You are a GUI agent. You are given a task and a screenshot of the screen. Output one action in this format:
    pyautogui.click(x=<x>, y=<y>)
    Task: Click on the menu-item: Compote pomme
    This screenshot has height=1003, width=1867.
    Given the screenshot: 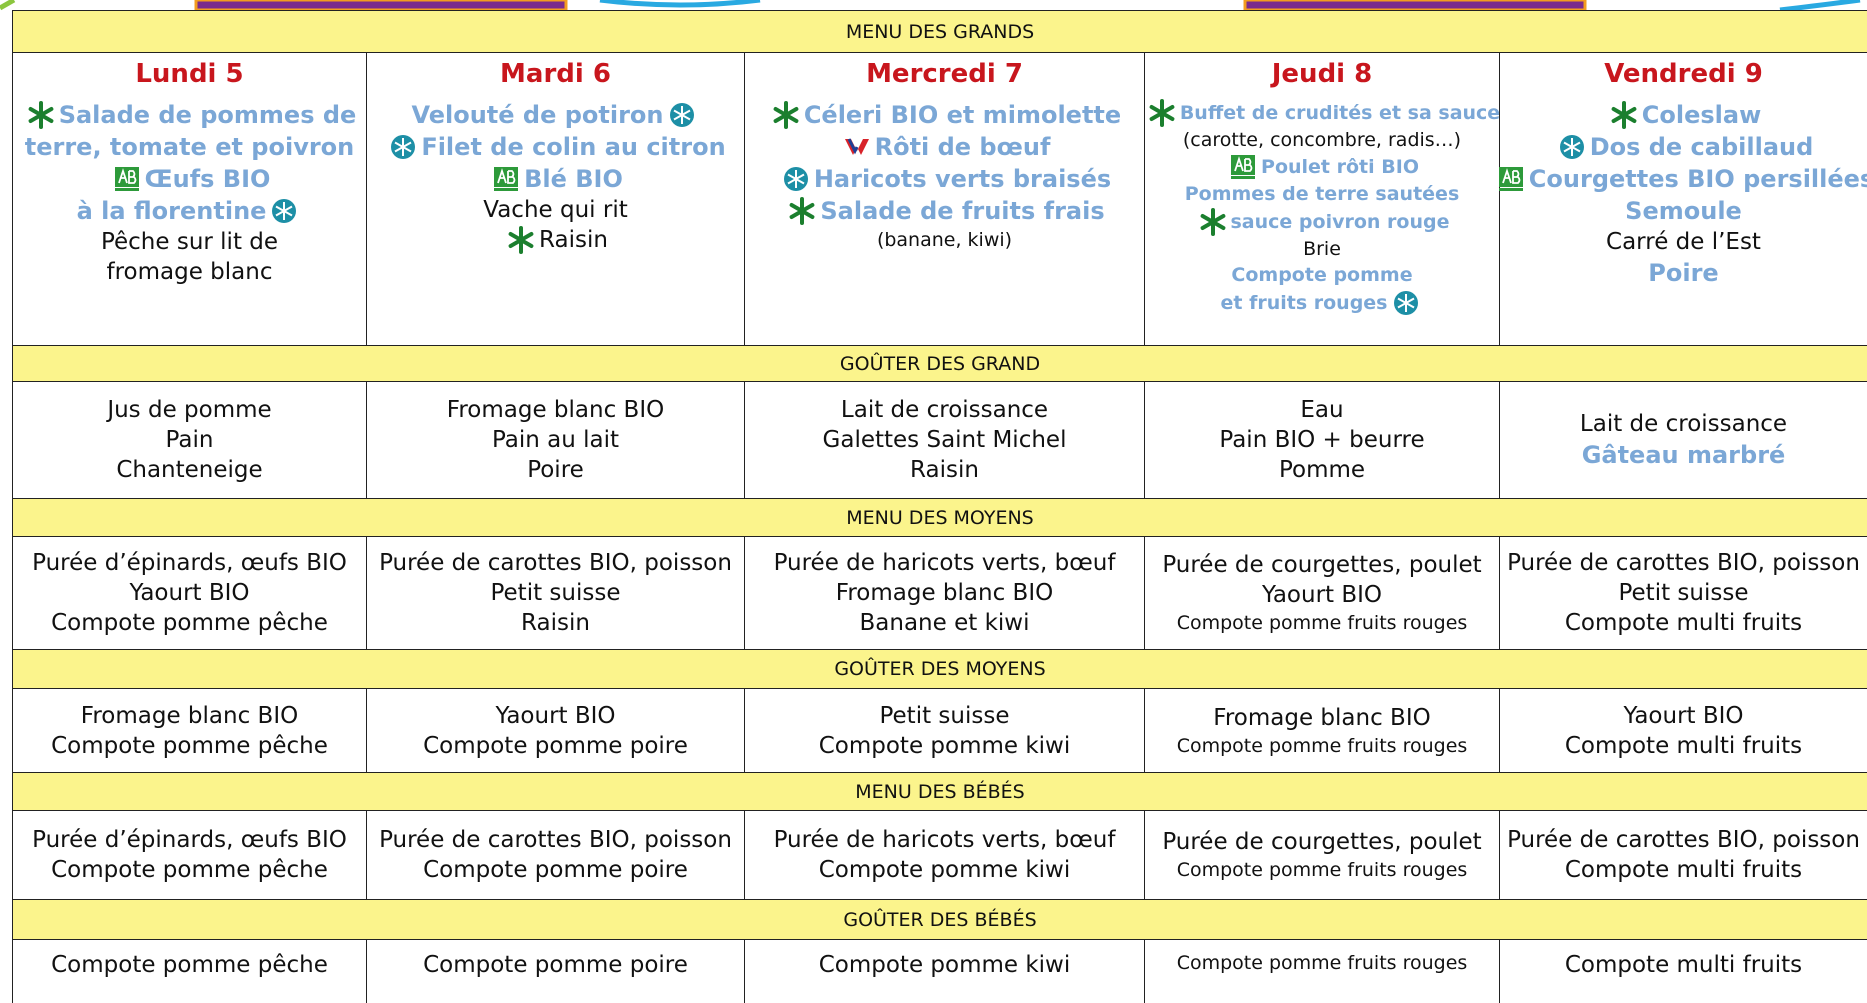 What is the action you would take?
    pyautogui.click(x=1321, y=275)
    